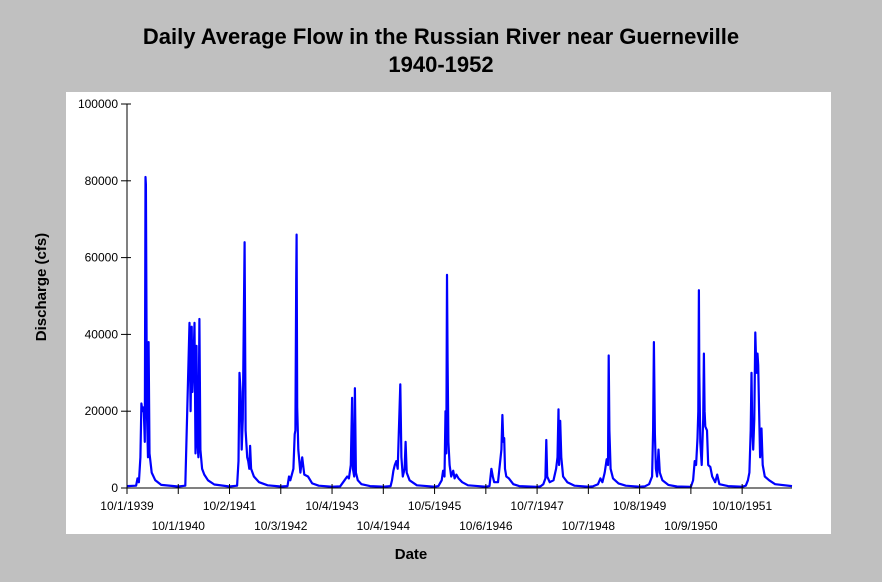  Describe the element at coordinates (281, 526) in the screenshot. I see `x-tick-label: 10/3/1942` at that location.